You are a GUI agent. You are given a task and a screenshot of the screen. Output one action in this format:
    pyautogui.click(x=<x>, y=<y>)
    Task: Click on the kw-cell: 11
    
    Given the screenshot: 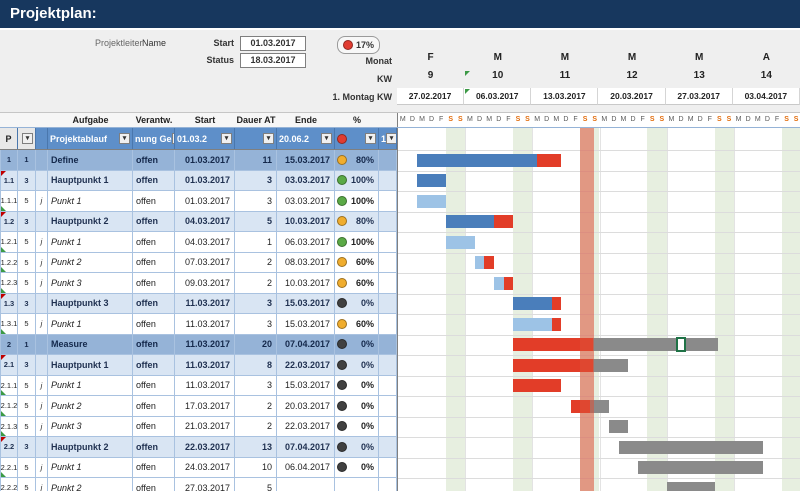 What is the action you would take?
    pyautogui.click(x=565, y=75)
    